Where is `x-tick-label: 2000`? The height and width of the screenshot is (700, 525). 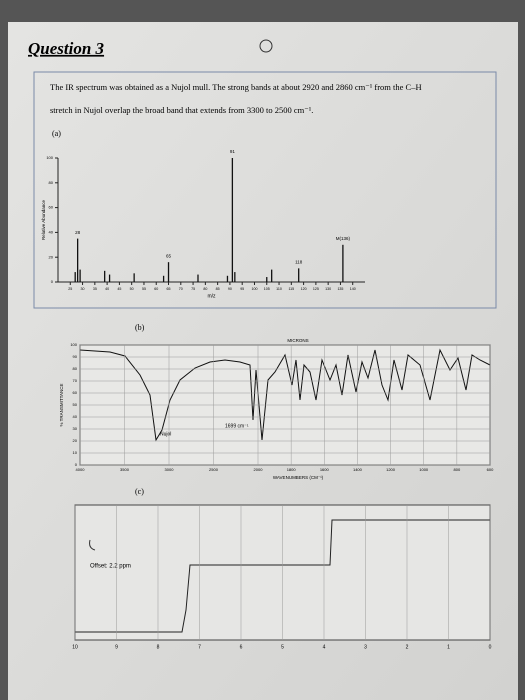 x-tick-label: 2000 is located at coordinates (259, 469).